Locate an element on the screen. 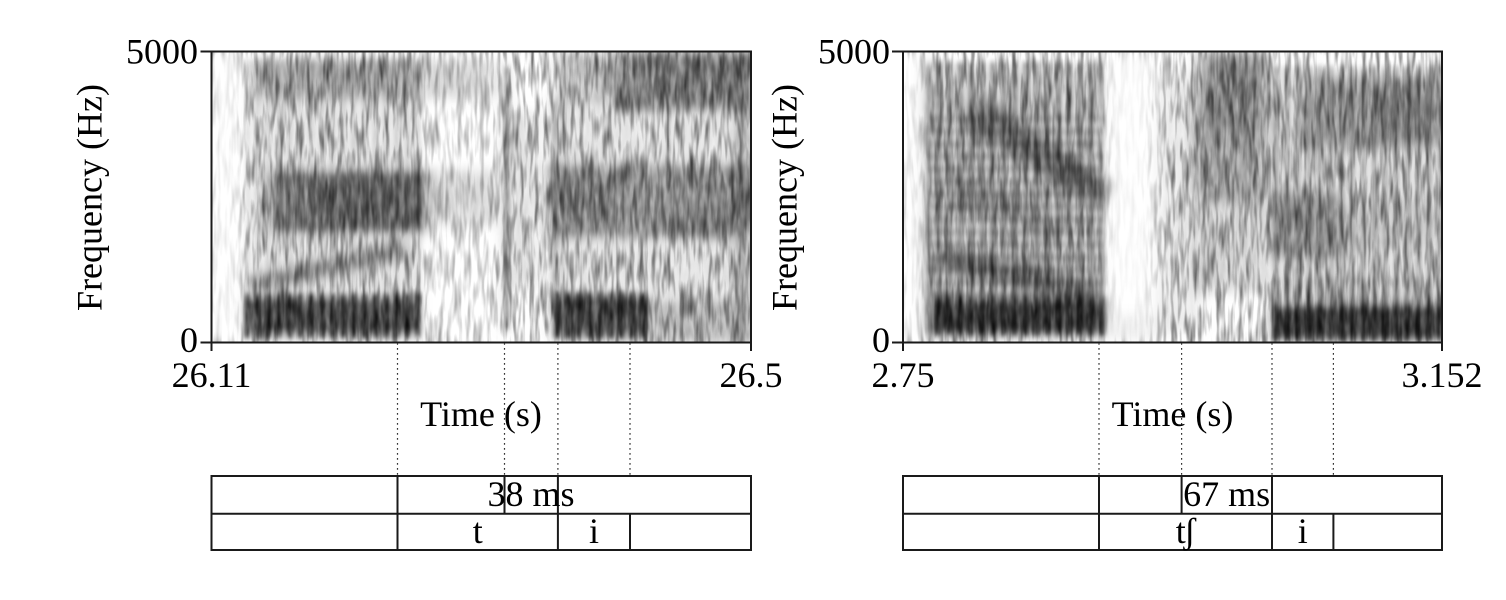 This screenshot has width=1506, height=600. svg-text: tʃ is located at coordinates (1186, 531).